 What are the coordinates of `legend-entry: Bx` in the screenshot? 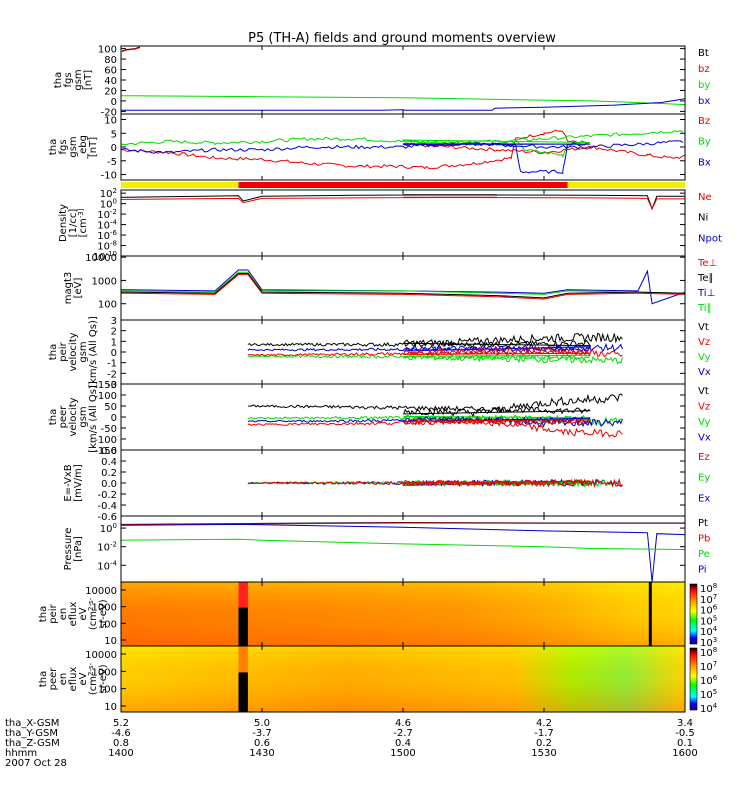 It's located at (704, 162).